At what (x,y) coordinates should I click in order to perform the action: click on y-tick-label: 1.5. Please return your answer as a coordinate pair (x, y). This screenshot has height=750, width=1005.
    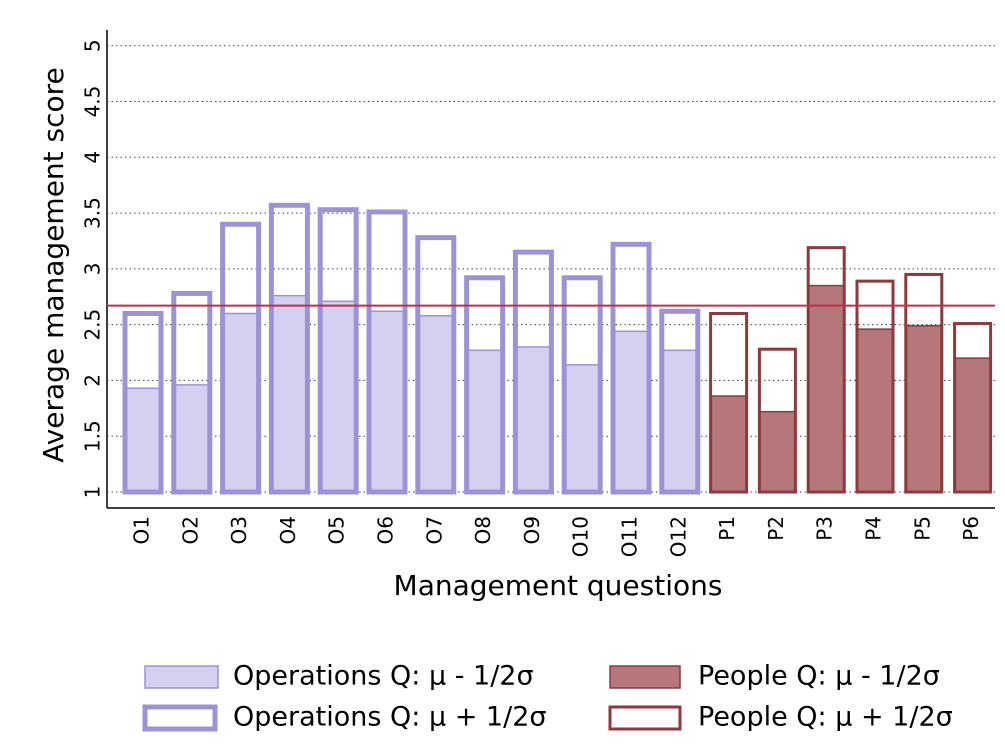
    Looking at the image, I should click on (93, 436).